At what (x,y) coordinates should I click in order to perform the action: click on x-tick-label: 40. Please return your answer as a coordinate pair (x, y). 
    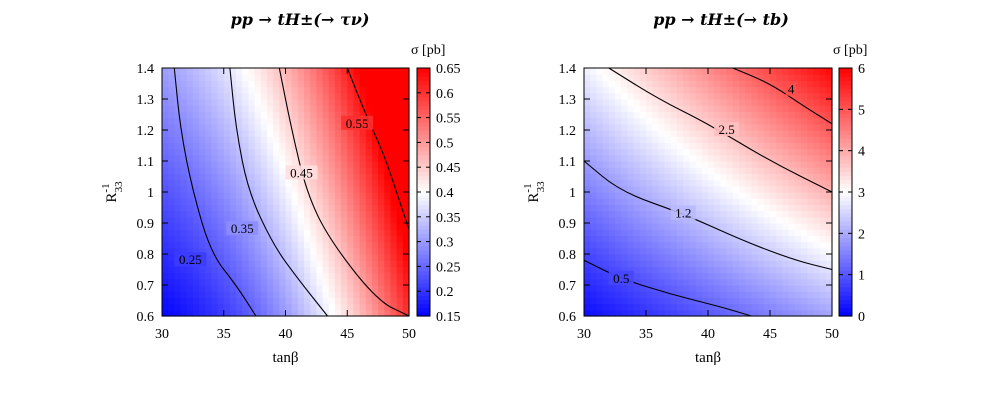
    Looking at the image, I should click on (286, 334).